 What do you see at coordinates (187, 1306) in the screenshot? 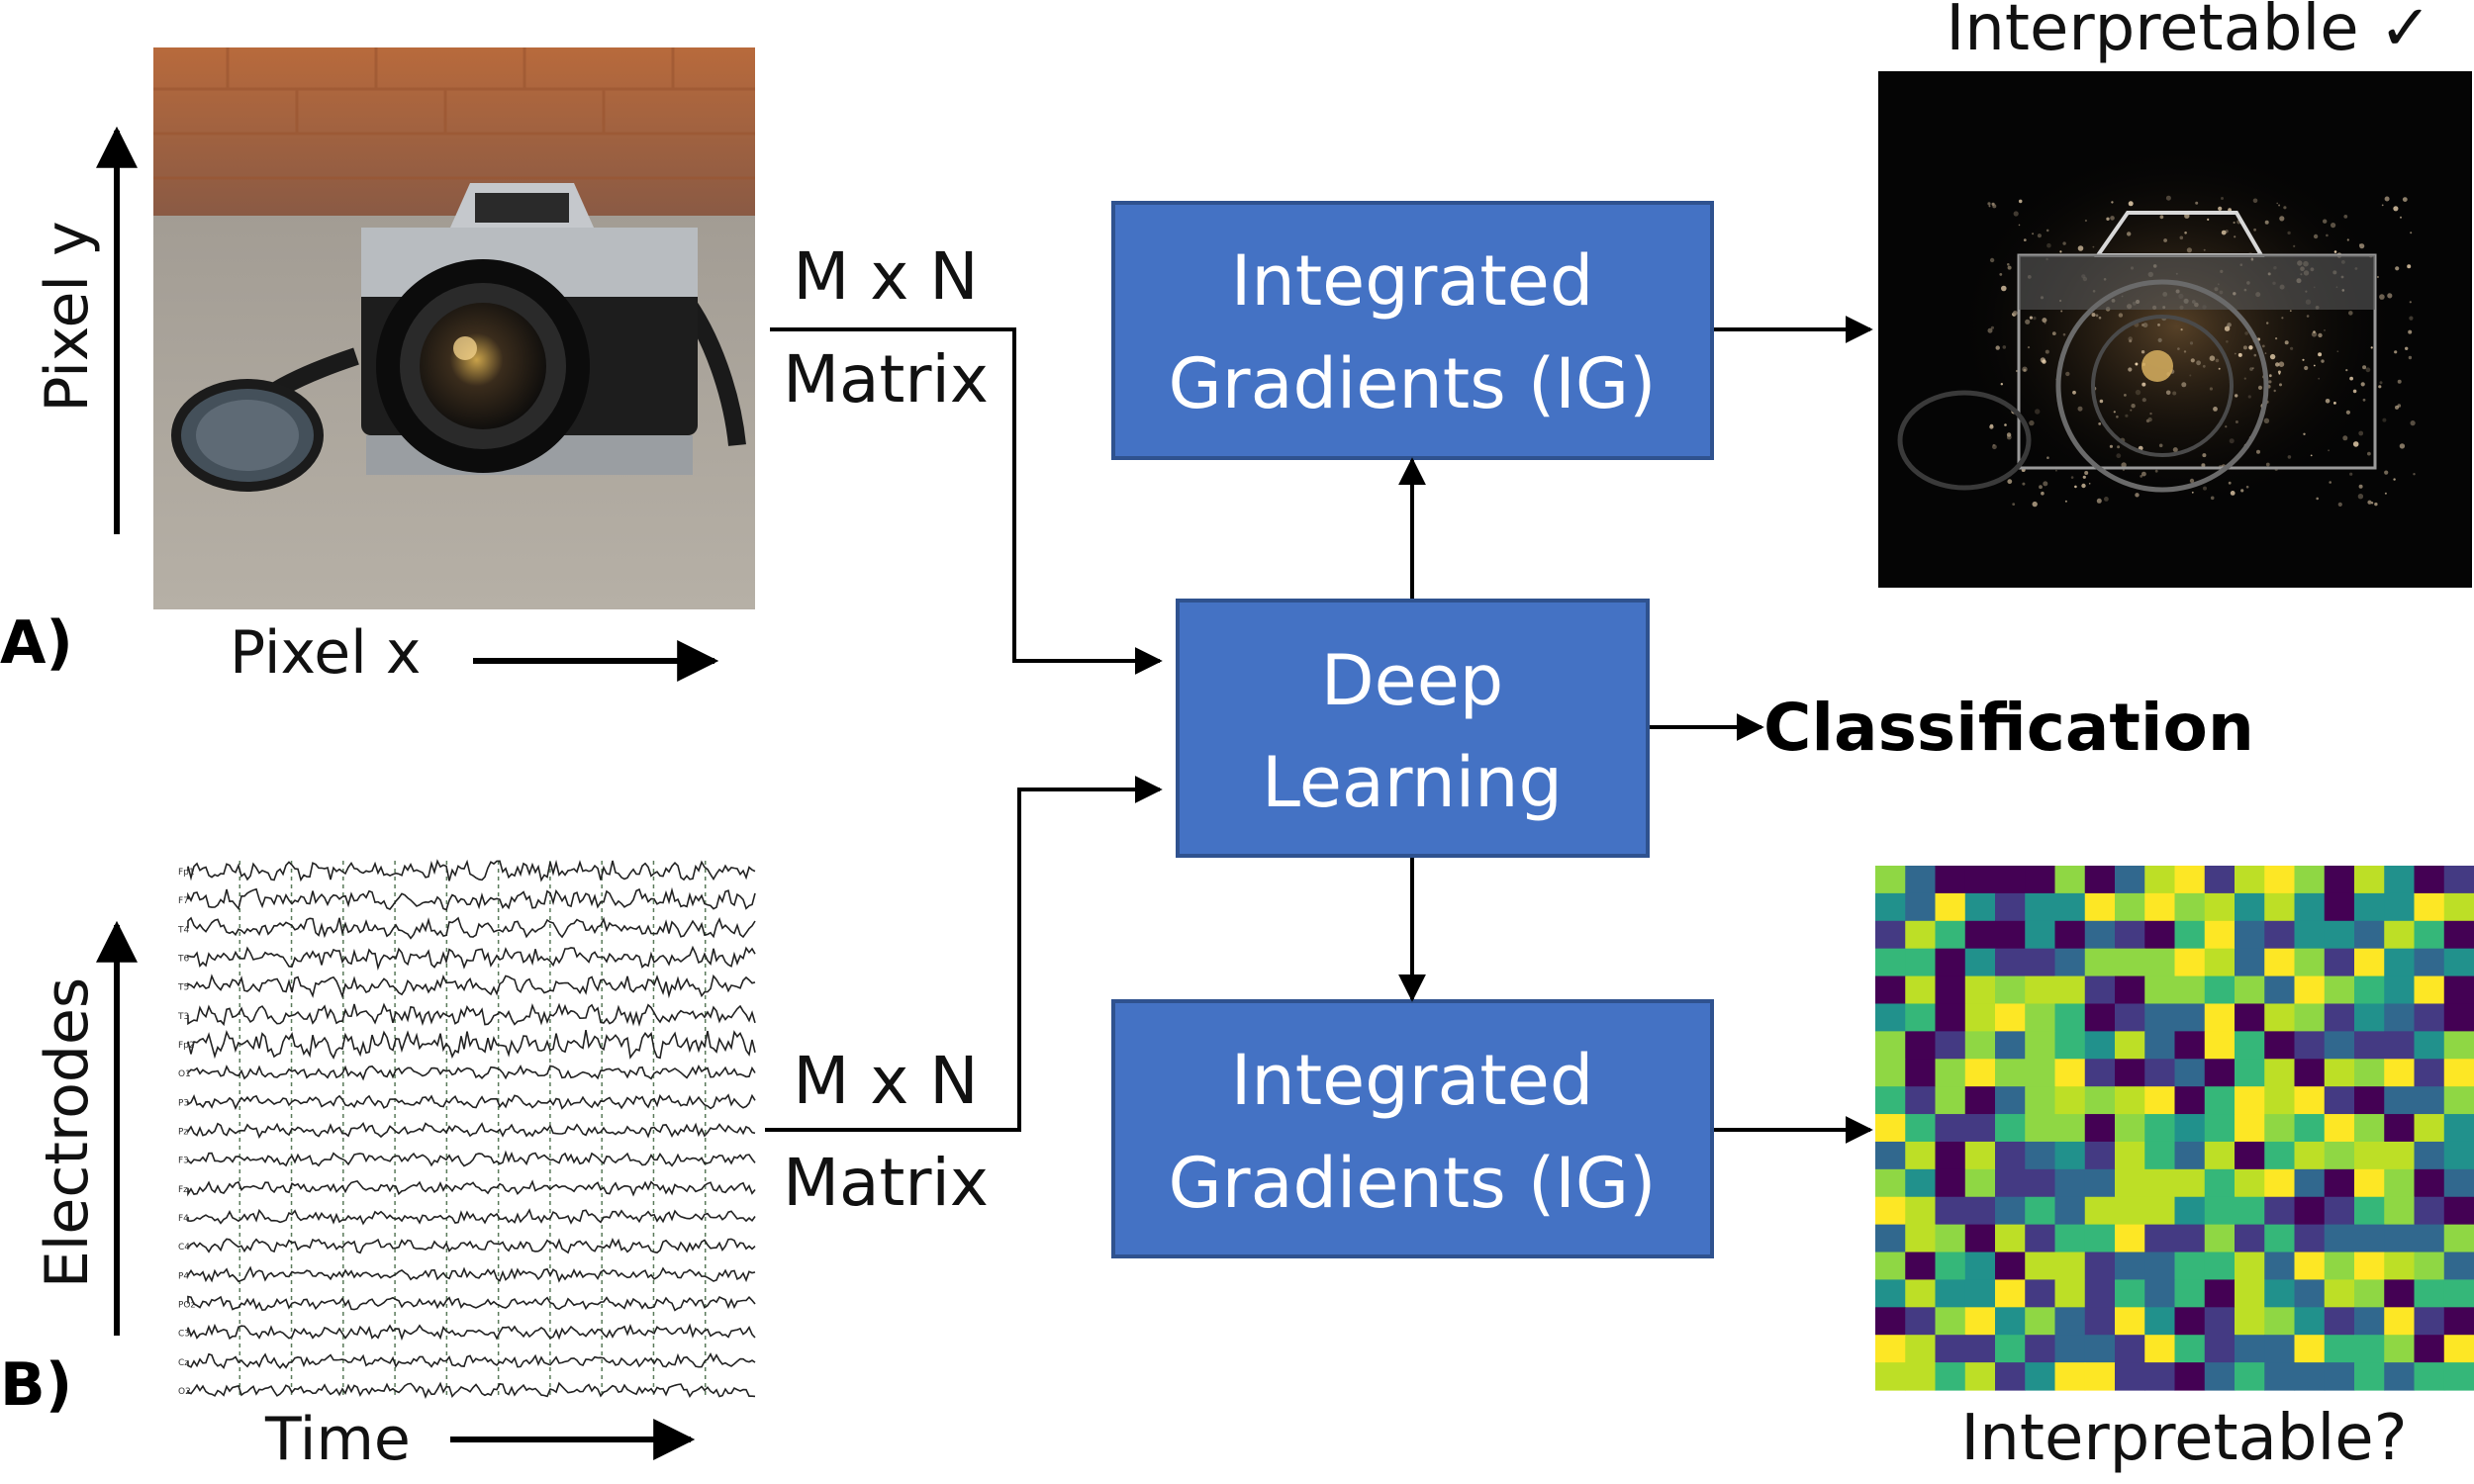
I see `eeg-electrode-label: POz` at bounding box center [187, 1306].